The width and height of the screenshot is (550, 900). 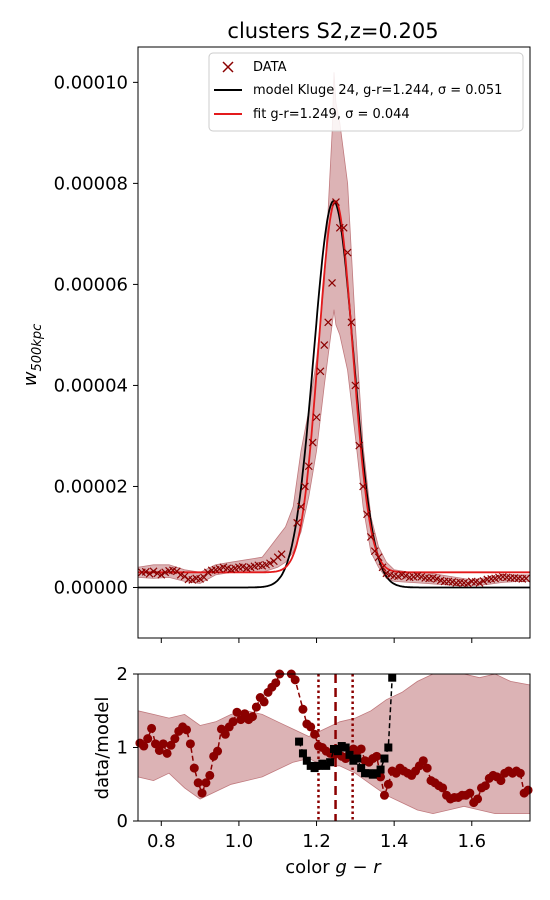 I want to click on chart-title: clusters S2,z=0.205, so click(x=332, y=31).